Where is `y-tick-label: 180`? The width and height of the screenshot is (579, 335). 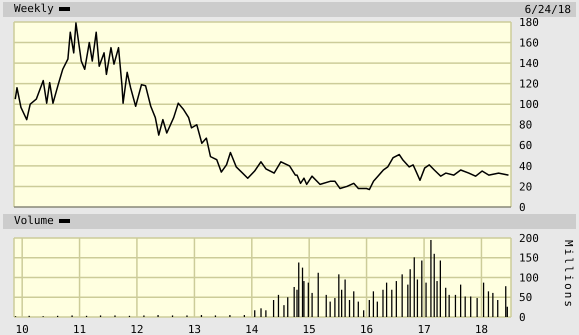 y-tick-label: 180 is located at coordinates (529, 22).